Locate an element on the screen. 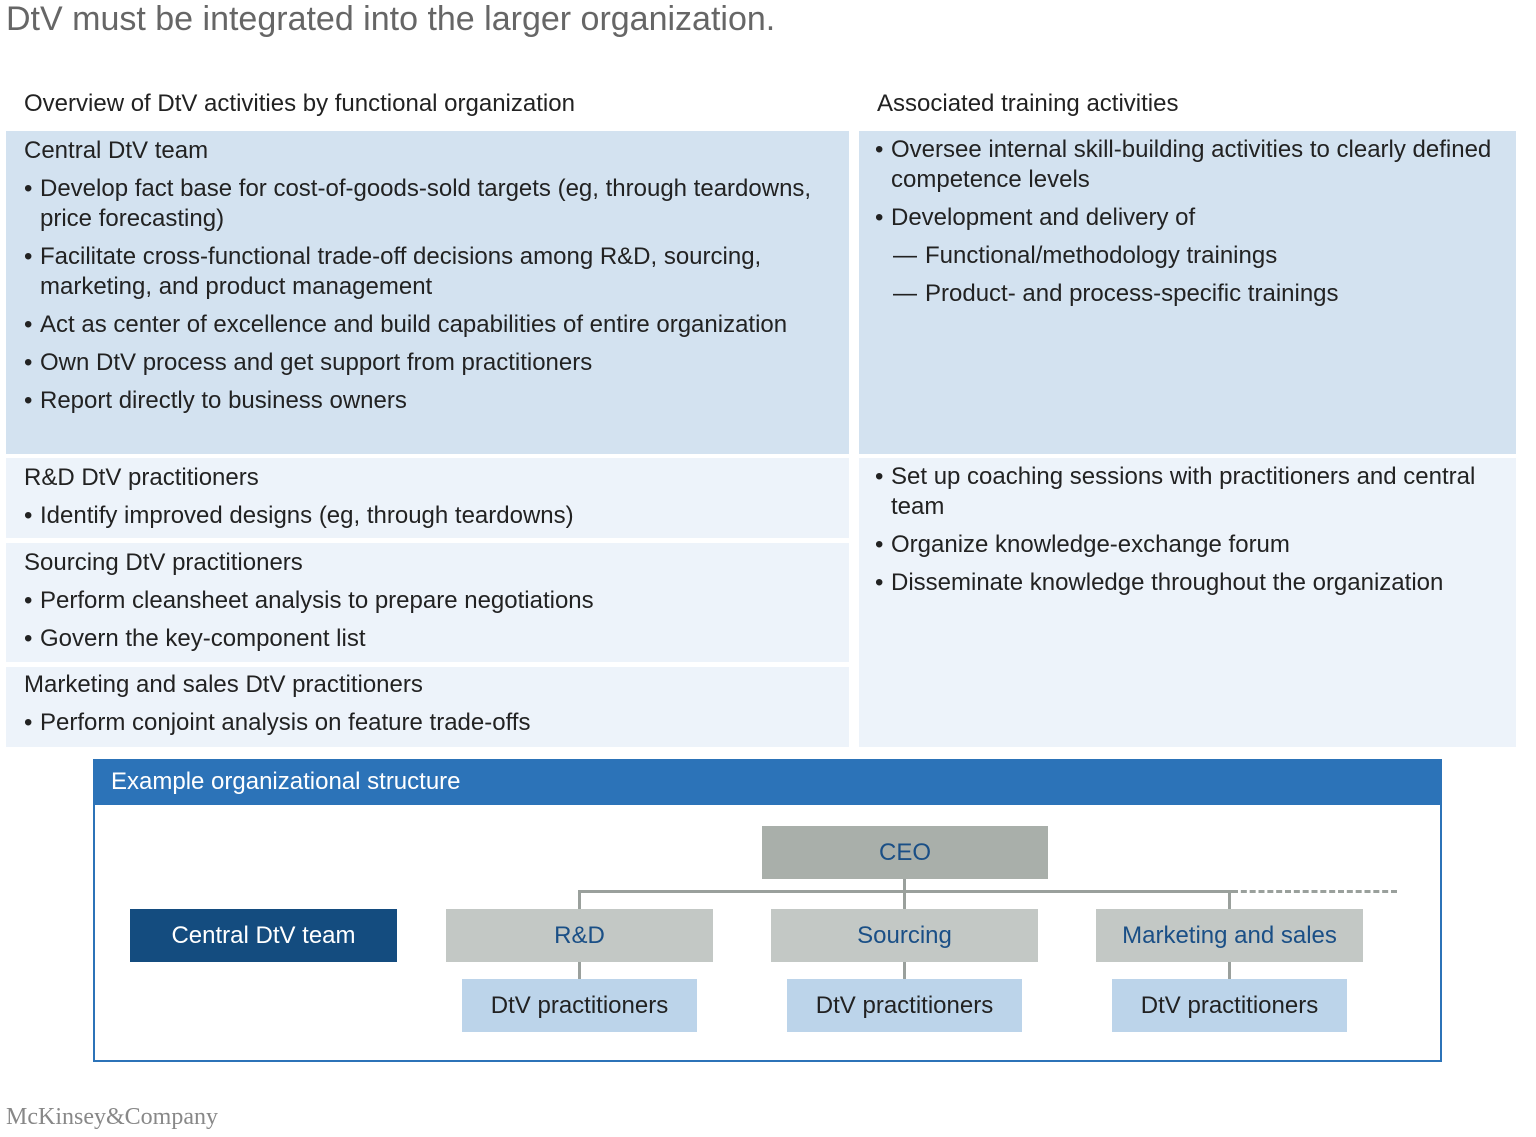  right-column-header: Associated training activities is located at coordinates (1028, 103).